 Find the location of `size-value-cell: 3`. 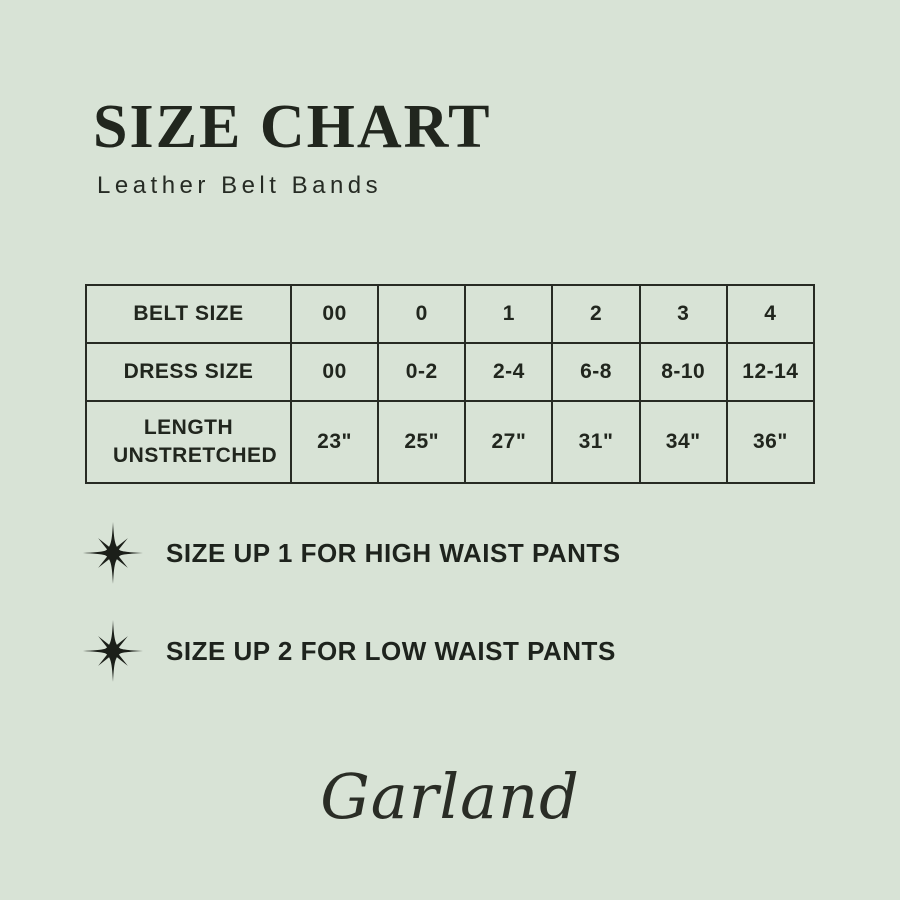

size-value-cell: 3 is located at coordinates (683, 314).